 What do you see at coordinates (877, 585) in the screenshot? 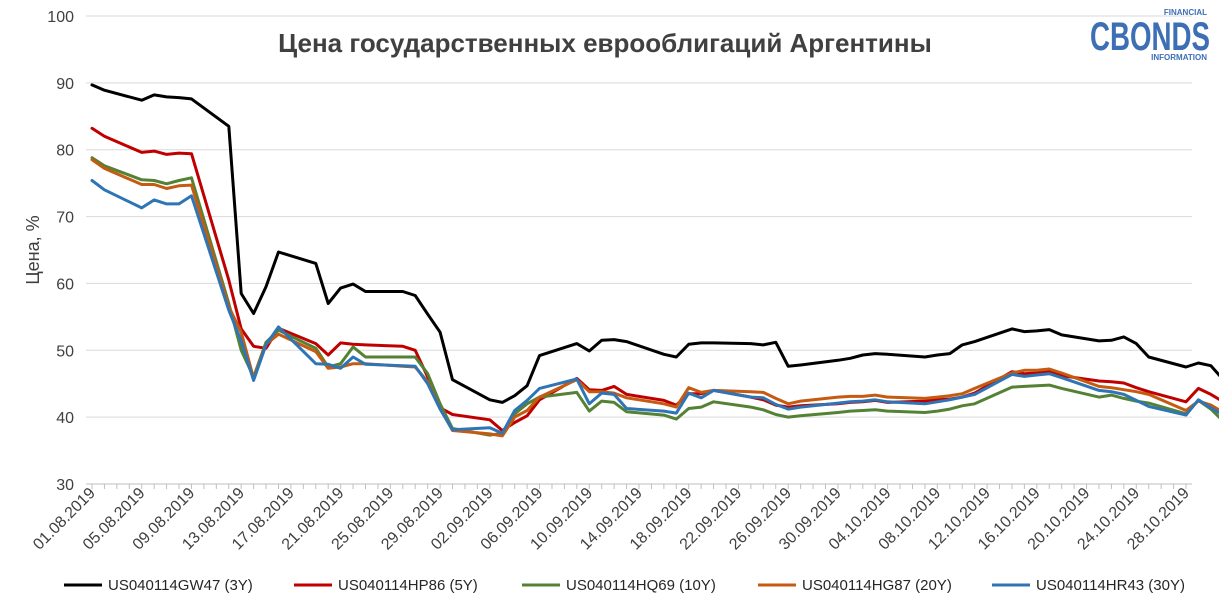
I see `legend-label-3: US040114HG87 (20Y)` at bounding box center [877, 585].